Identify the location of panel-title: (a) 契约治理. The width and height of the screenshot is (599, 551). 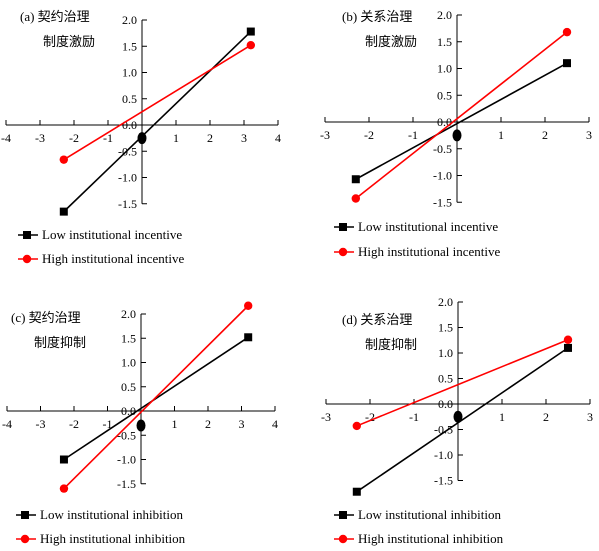
(55, 16).